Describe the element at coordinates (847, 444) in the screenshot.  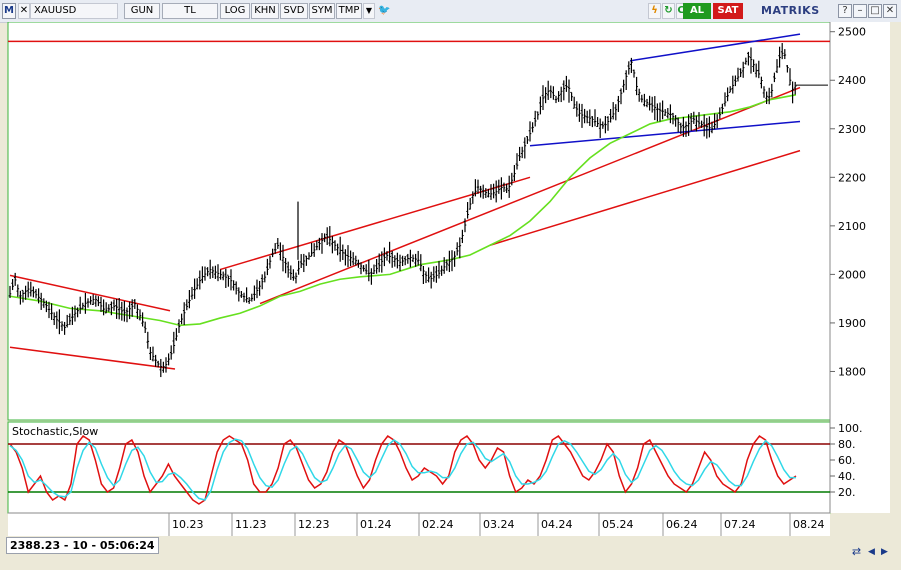
I see `stoch-tick-label: 80.` at that location.